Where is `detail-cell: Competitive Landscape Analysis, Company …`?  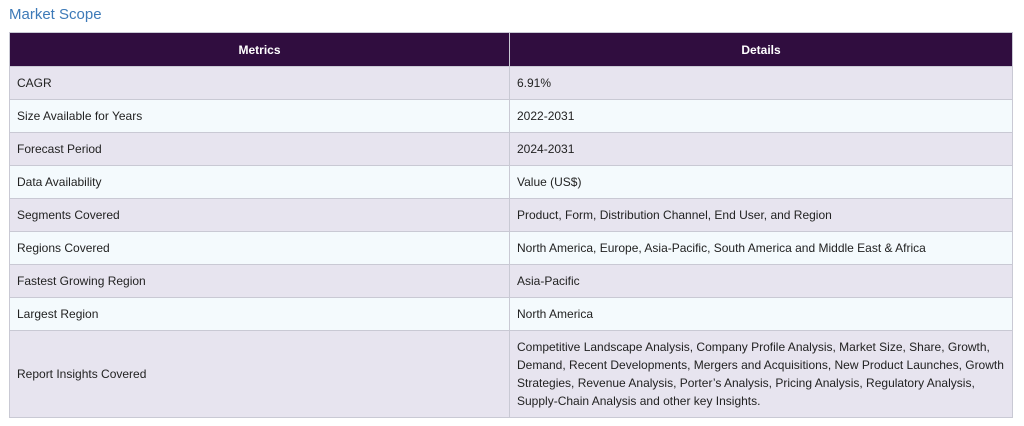
detail-cell: Competitive Landscape Analysis, Company … is located at coordinates (761, 374).